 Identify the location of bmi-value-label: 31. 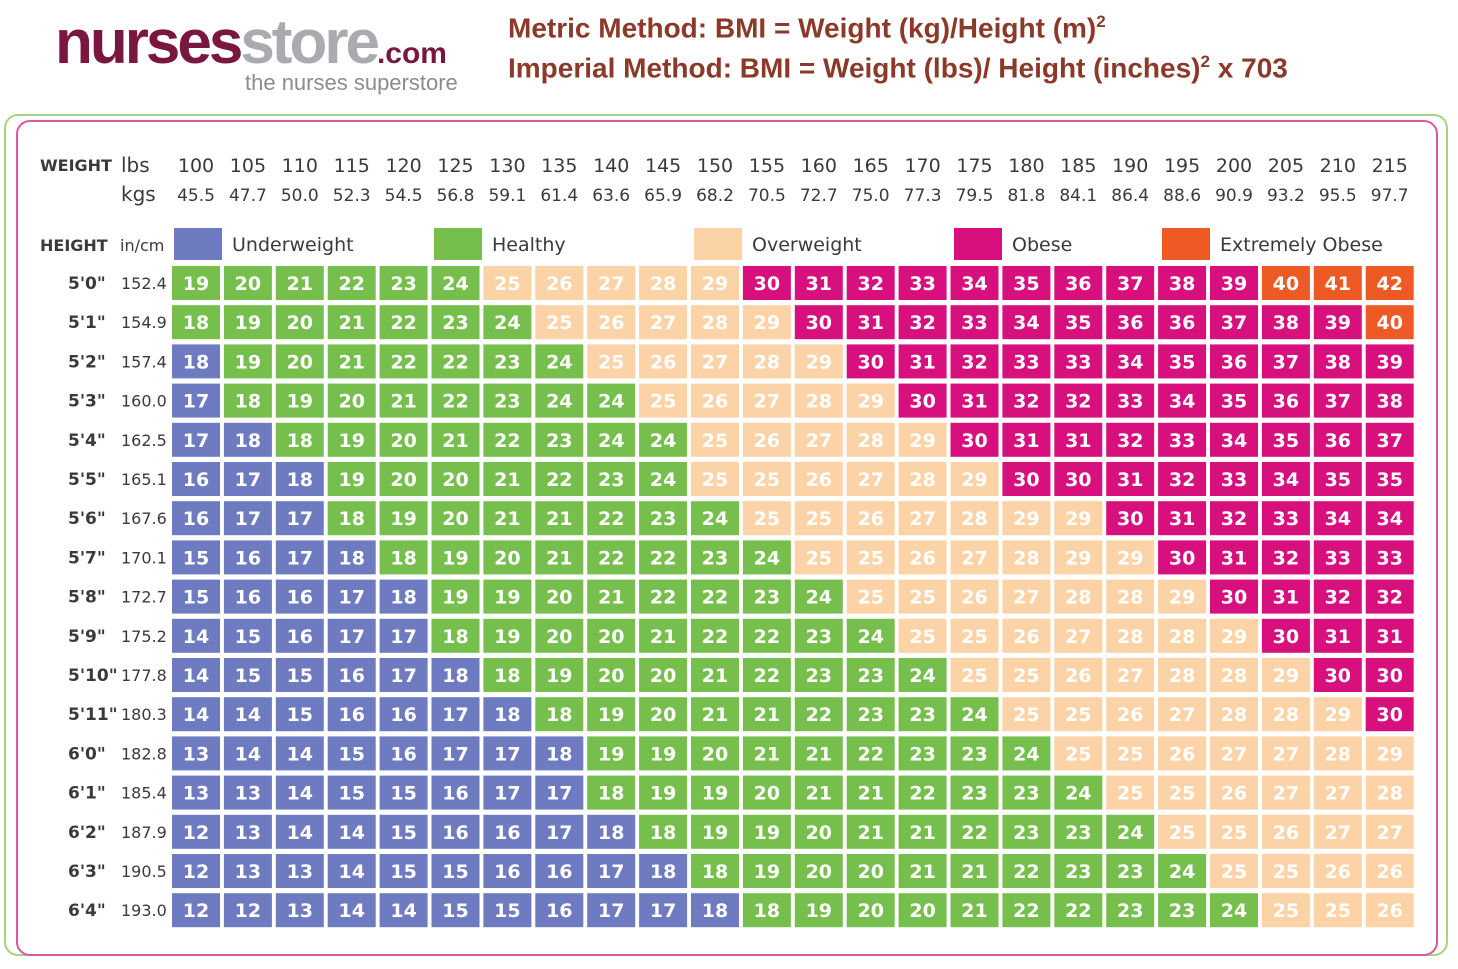
(1234, 558).